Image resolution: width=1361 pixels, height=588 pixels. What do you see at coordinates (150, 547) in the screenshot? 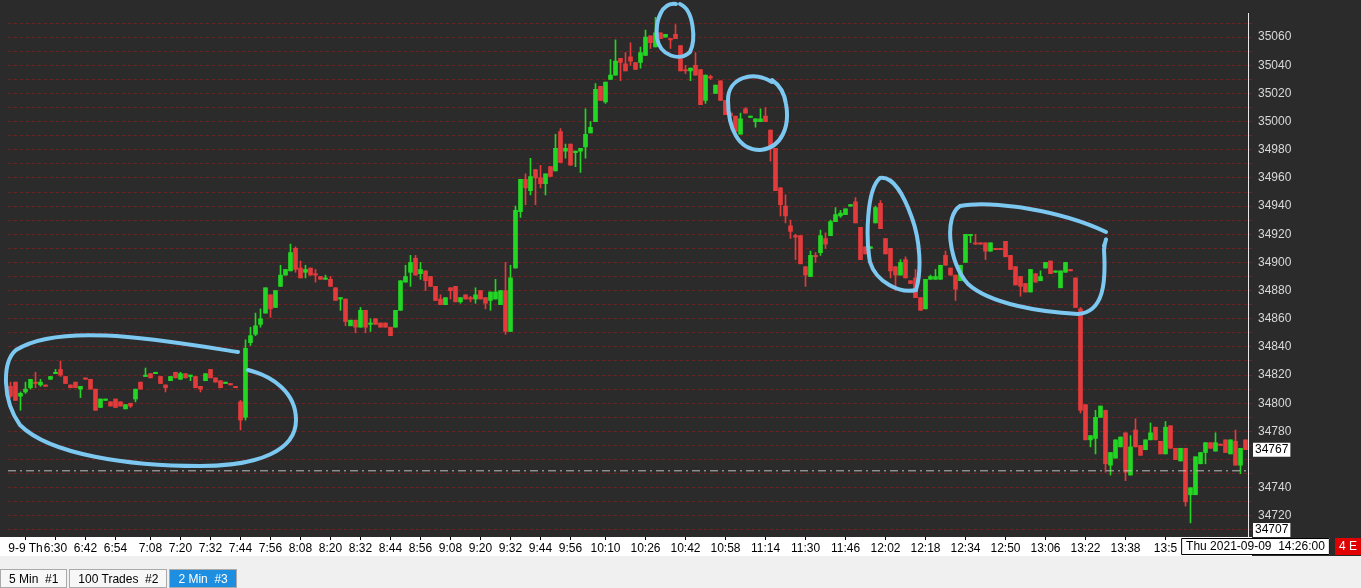
I see `x-tick-label: 7:08` at bounding box center [150, 547].